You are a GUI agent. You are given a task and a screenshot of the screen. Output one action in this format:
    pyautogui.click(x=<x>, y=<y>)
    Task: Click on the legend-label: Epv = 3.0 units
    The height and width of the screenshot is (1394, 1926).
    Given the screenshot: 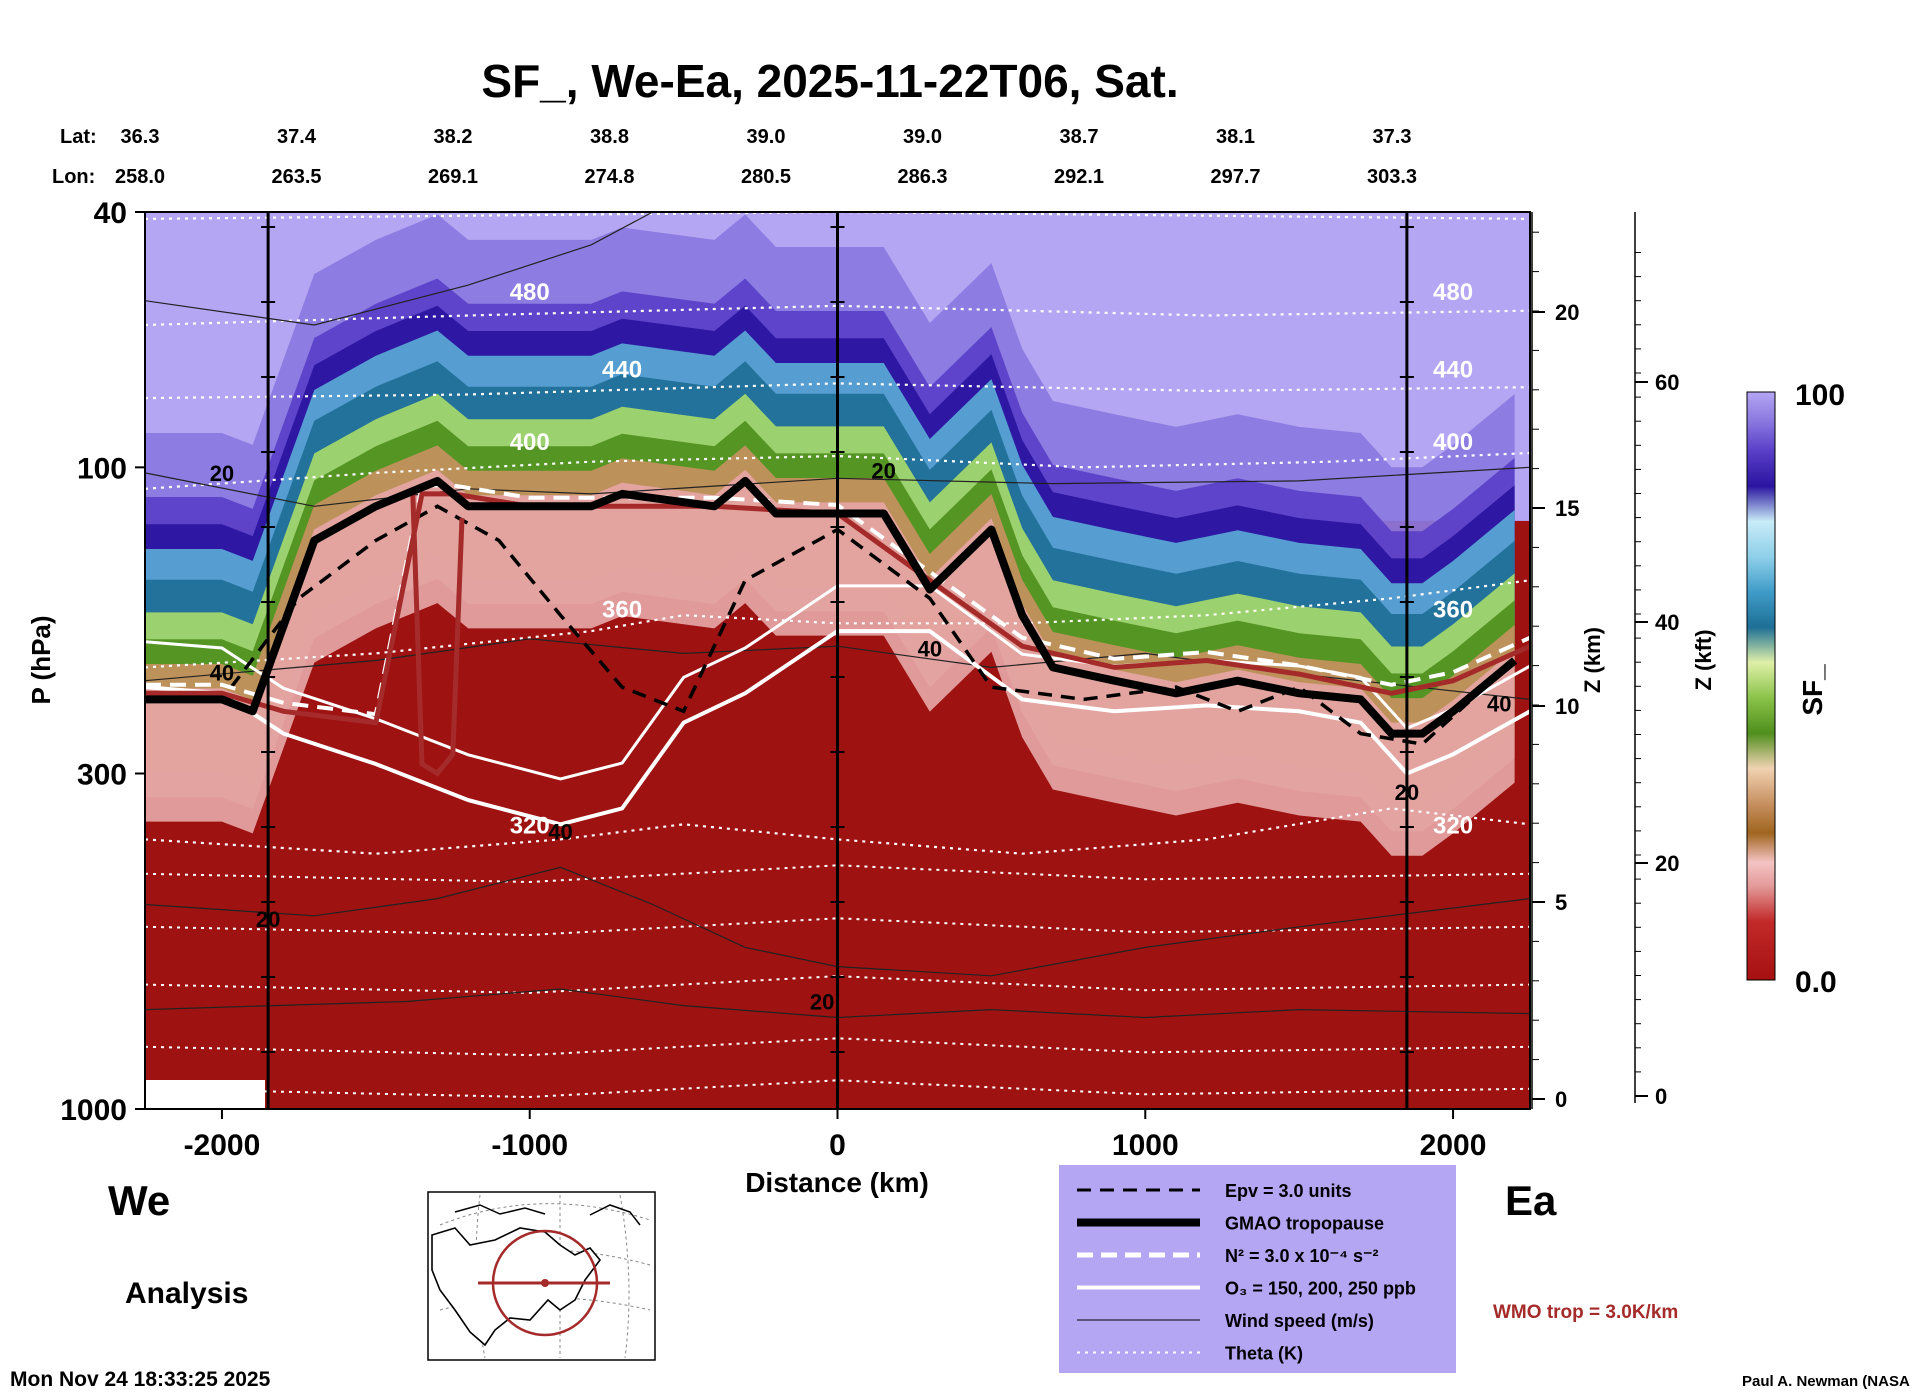 What is the action you would take?
    pyautogui.click(x=1288, y=1191)
    